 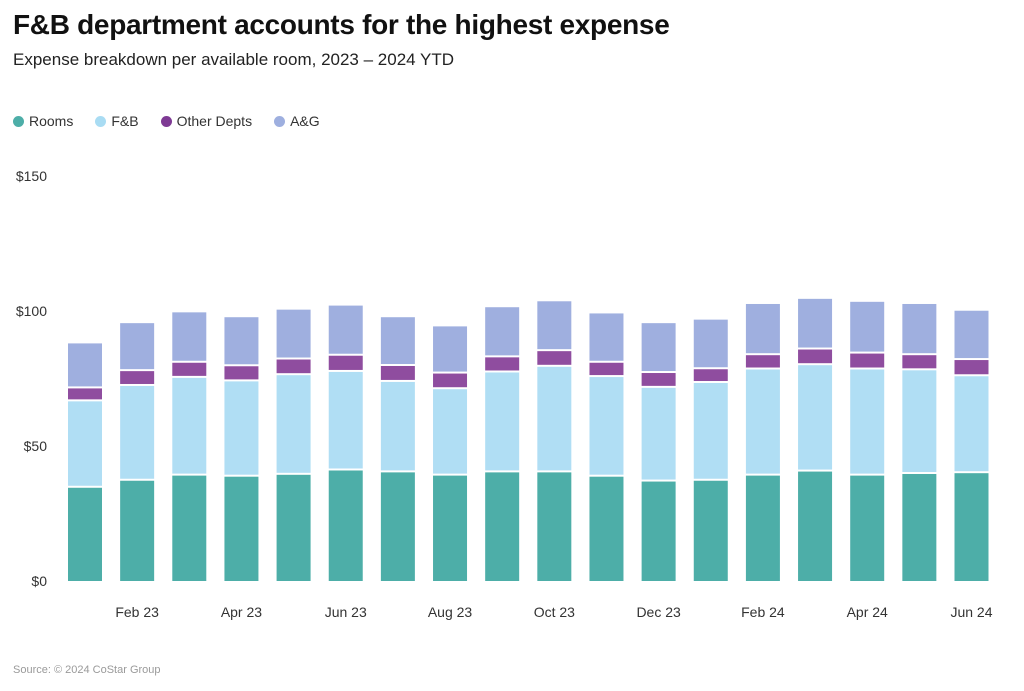 What do you see at coordinates (762, 328) in the screenshot?
I see `bar-segment-a-g: Feb 24 – A&G: $18.6` at bounding box center [762, 328].